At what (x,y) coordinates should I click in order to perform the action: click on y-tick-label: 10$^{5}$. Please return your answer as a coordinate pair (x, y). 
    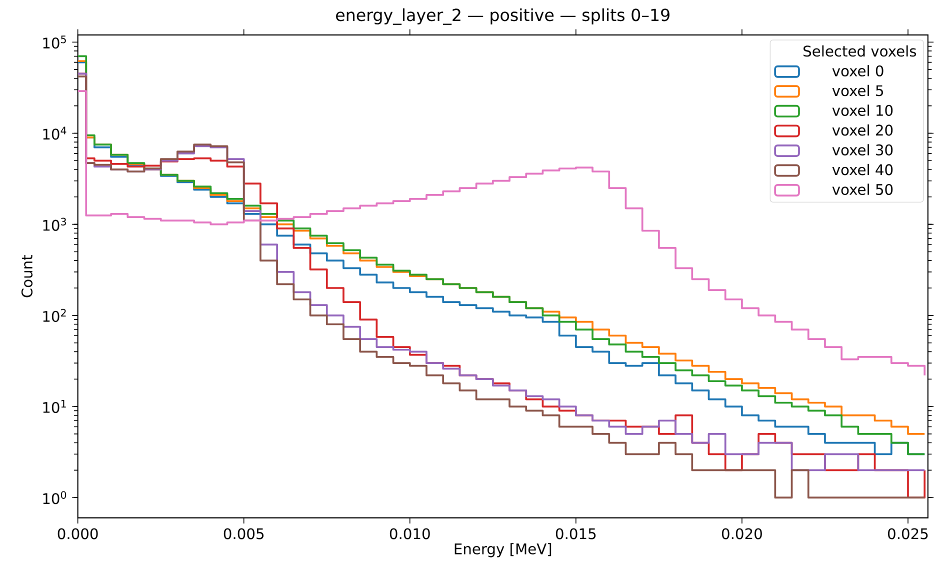
    Looking at the image, I should click on (54, 42).